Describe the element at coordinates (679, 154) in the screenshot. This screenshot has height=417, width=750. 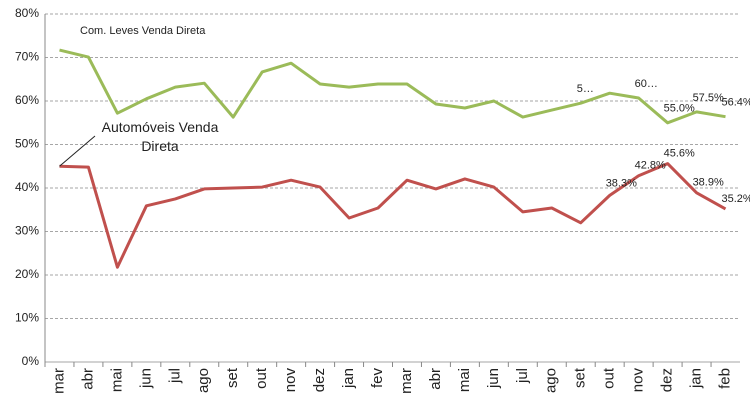
I see `value-label: 45.6%` at that location.